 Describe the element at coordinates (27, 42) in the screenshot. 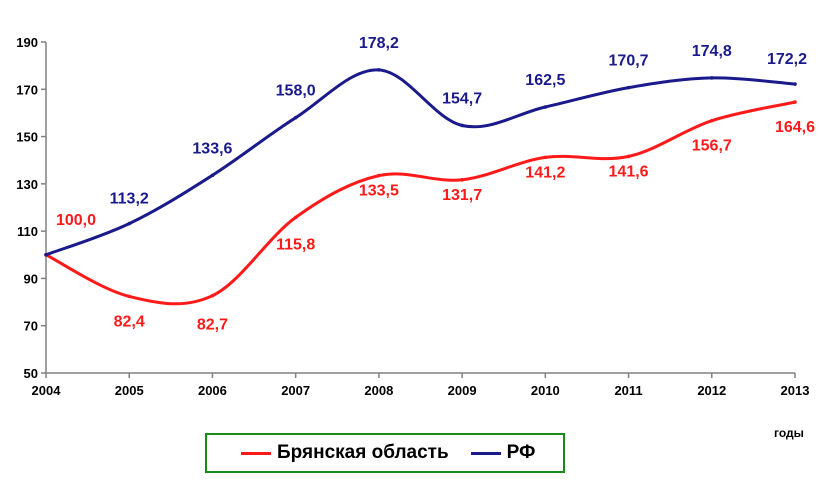

I see `y-tick-label: 190` at that location.